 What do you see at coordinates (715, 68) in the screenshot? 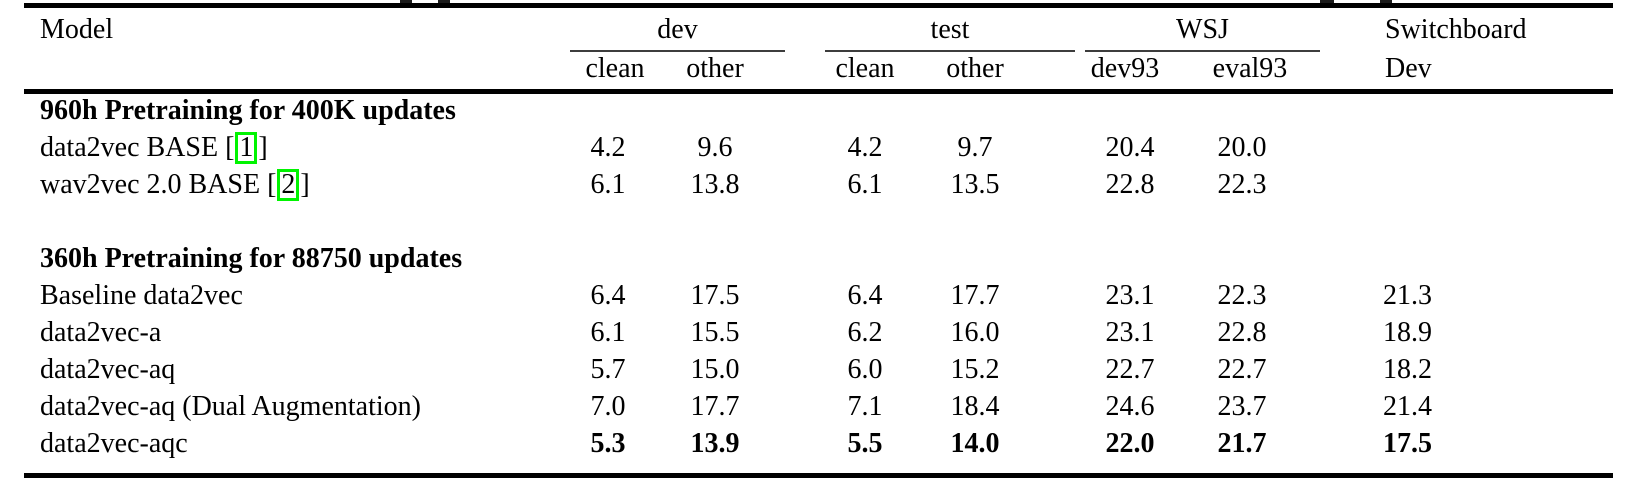
I see `column-header-dev-other: other` at bounding box center [715, 68].